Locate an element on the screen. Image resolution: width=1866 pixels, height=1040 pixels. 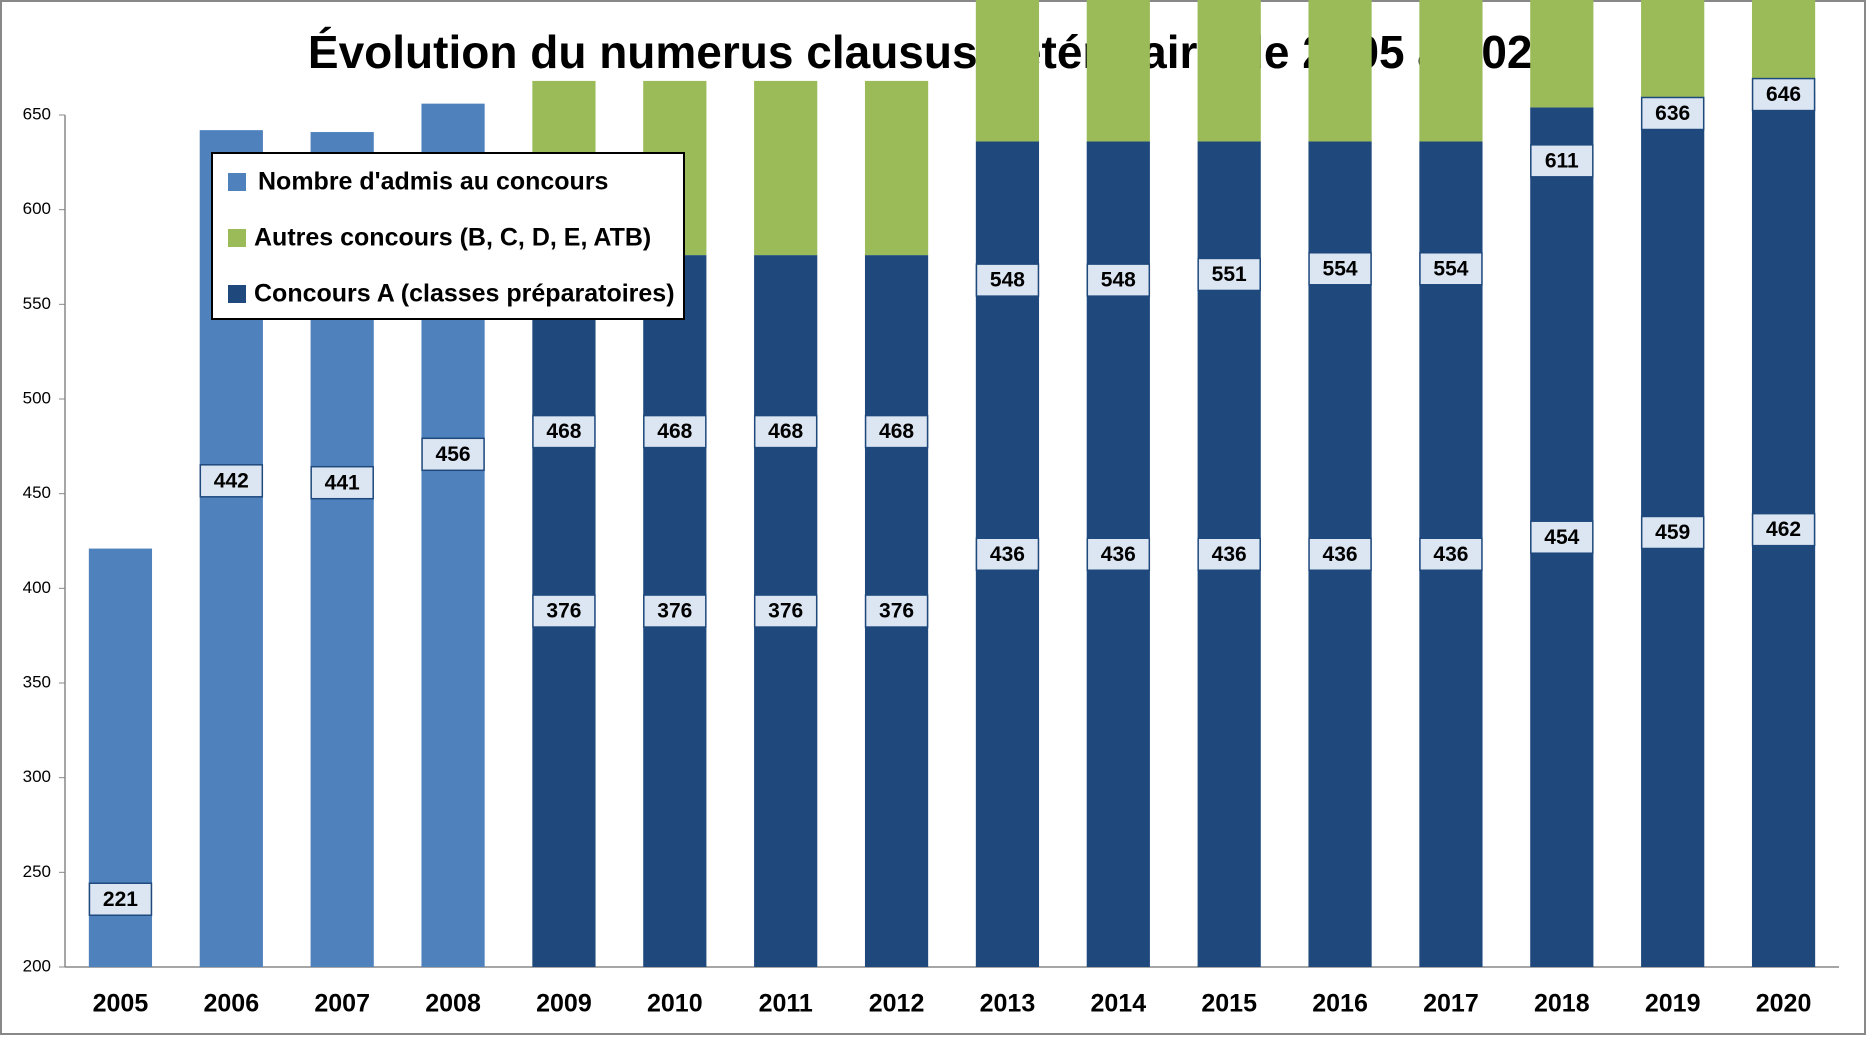
total-label: 441 is located at coordinates (342, 482).